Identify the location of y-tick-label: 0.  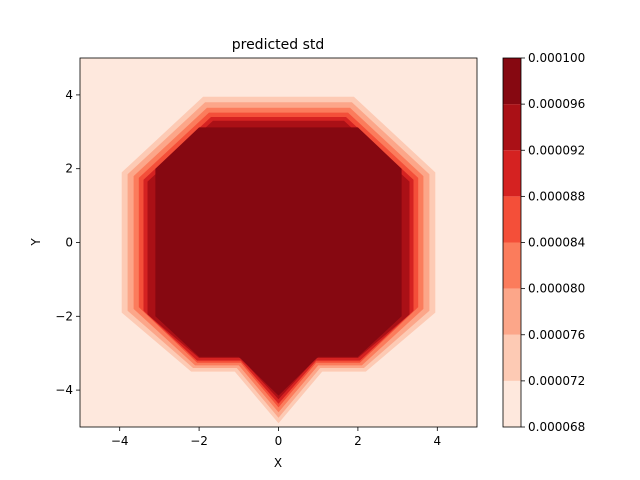
(69, 243).